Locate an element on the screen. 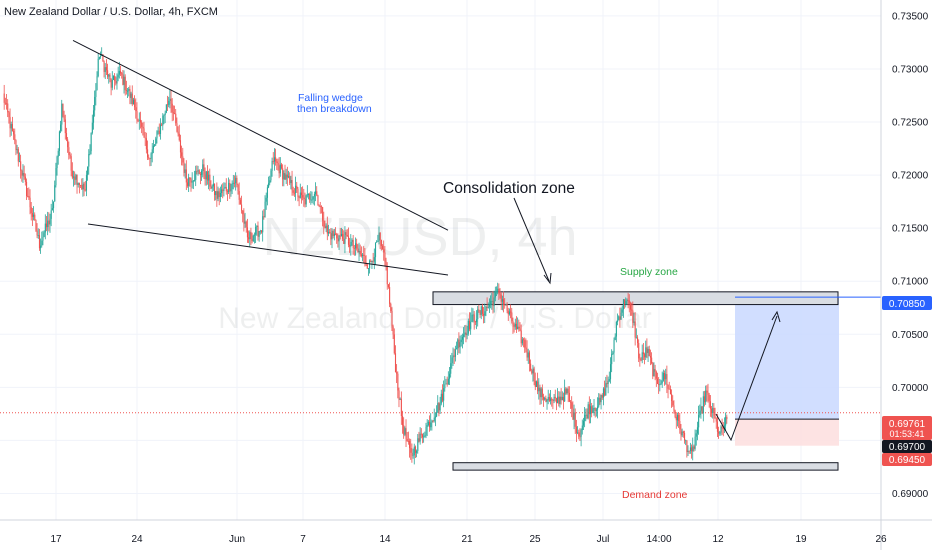 The image size is (932, 550). demand-zone-box is located at coordinates (645, 466).